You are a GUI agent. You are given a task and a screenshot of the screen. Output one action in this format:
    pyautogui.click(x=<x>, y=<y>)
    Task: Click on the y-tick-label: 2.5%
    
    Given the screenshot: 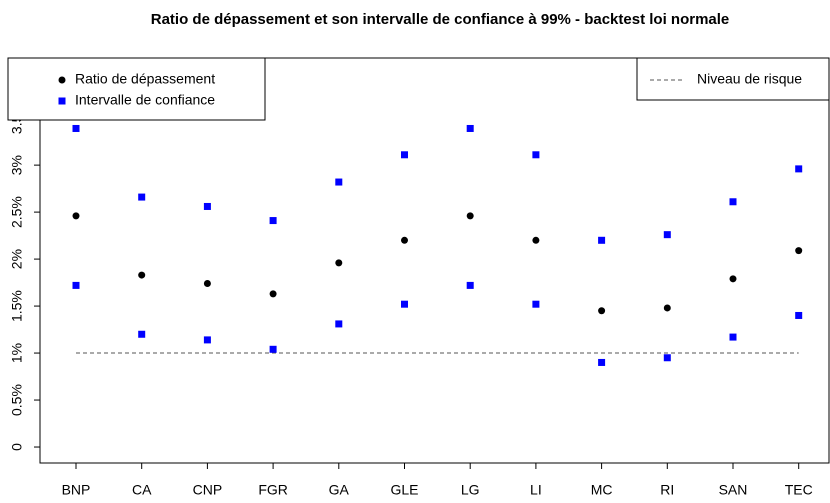 What is the action you would take?
    pyautogui.click(x=17, y=212)
    